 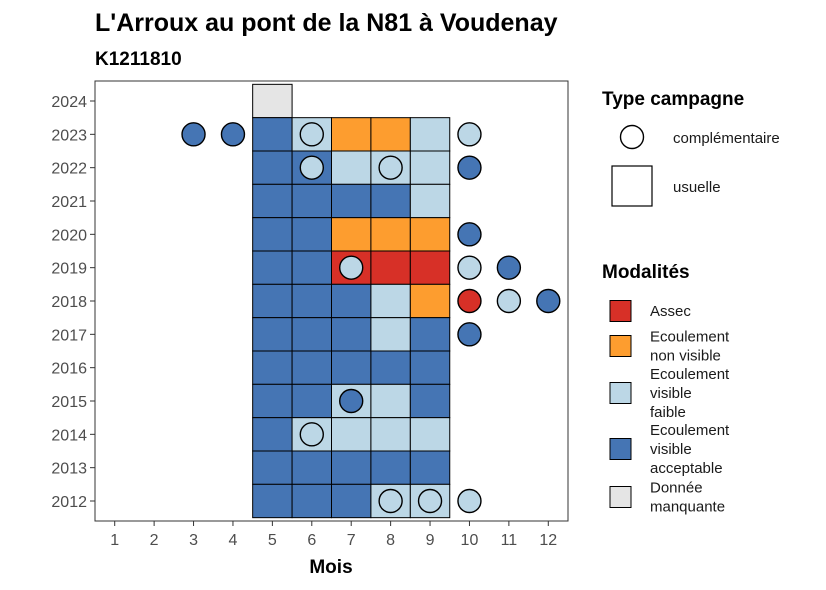 What do you see at coordinates (673, 99) in the screenshot?
I see `legend-type-title: Type campagne` at bounding box center [673, 99].